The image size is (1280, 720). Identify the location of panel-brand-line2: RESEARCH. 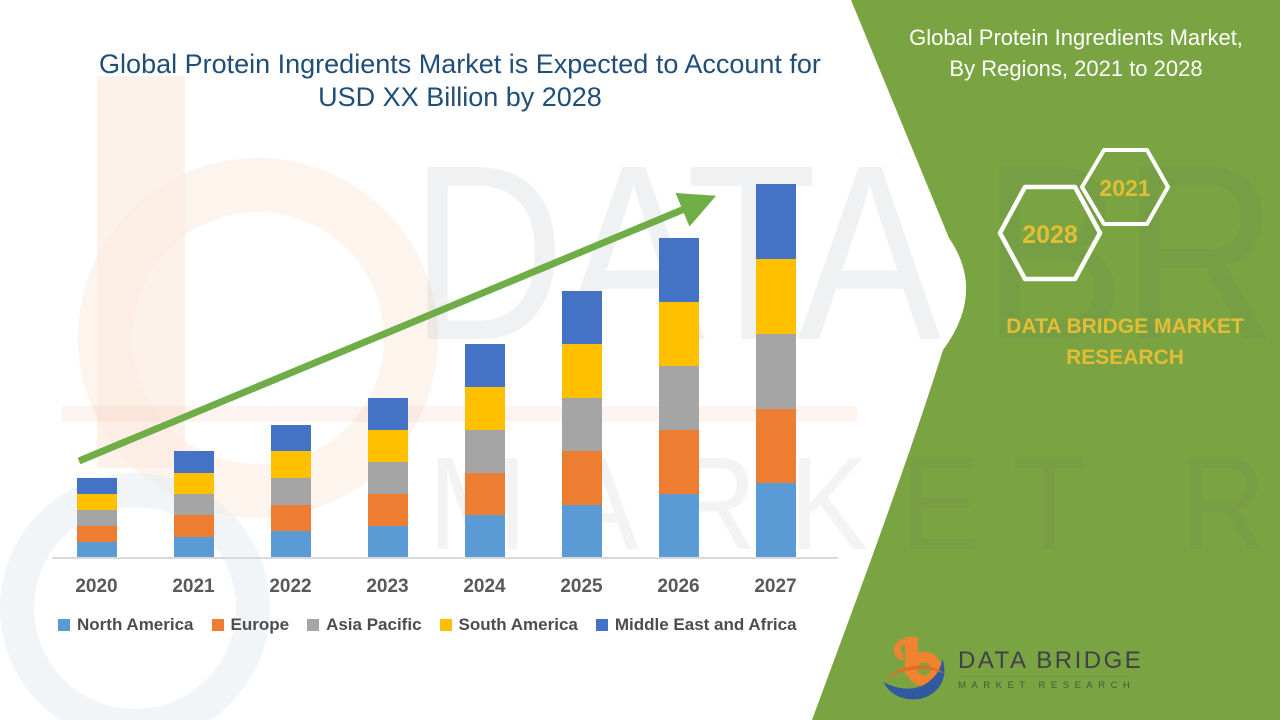
(1125, 357).